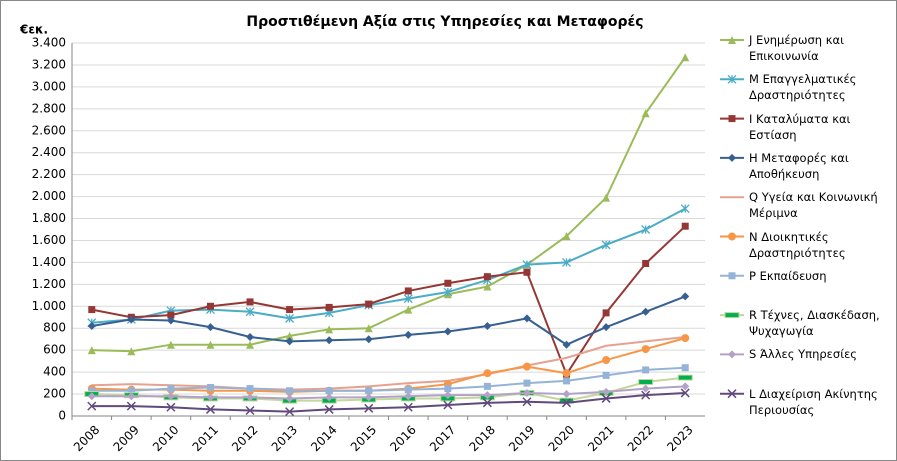 This screenshot has height=461, width=897. Describe the element at coordinates (49, 262) in the screenshot. I see `y-tick-label: 1.400` at that location.